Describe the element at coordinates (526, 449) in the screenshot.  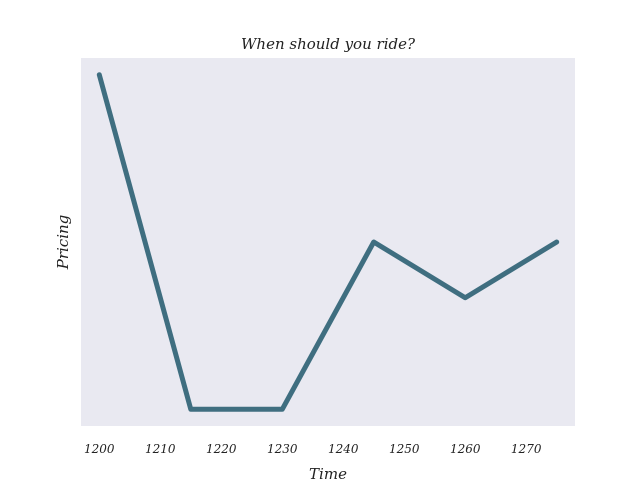
I see `x-tick-label: 1270` at that location.